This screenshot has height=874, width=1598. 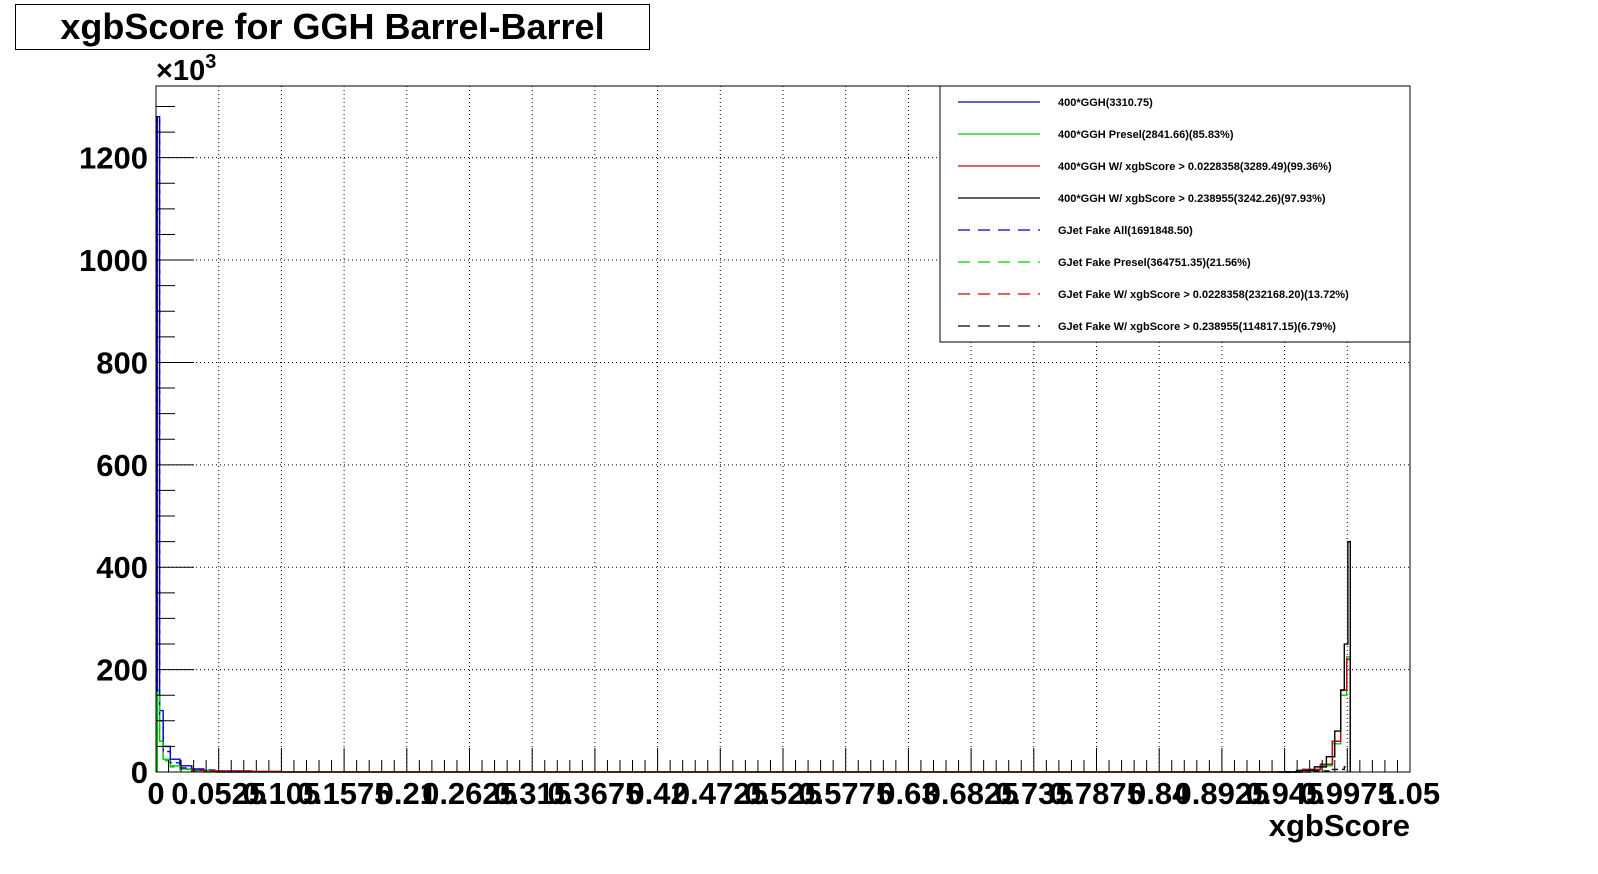 I want to click on legend-entry: 400*GGH Presel(2841.66)(85.83%), so click(x=1146, y=135).